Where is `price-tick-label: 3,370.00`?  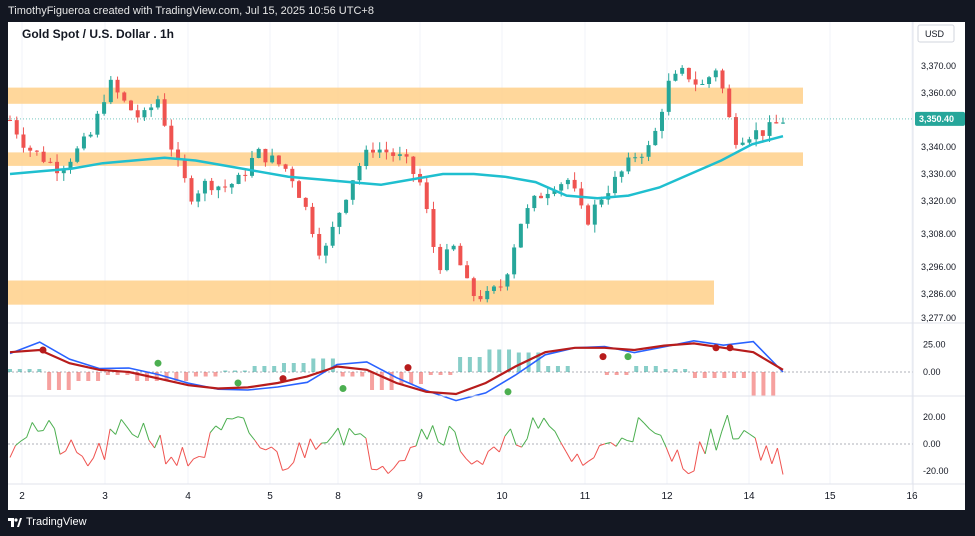
price-tick-label: 3,370.00 is located at coordinates (938, 66).